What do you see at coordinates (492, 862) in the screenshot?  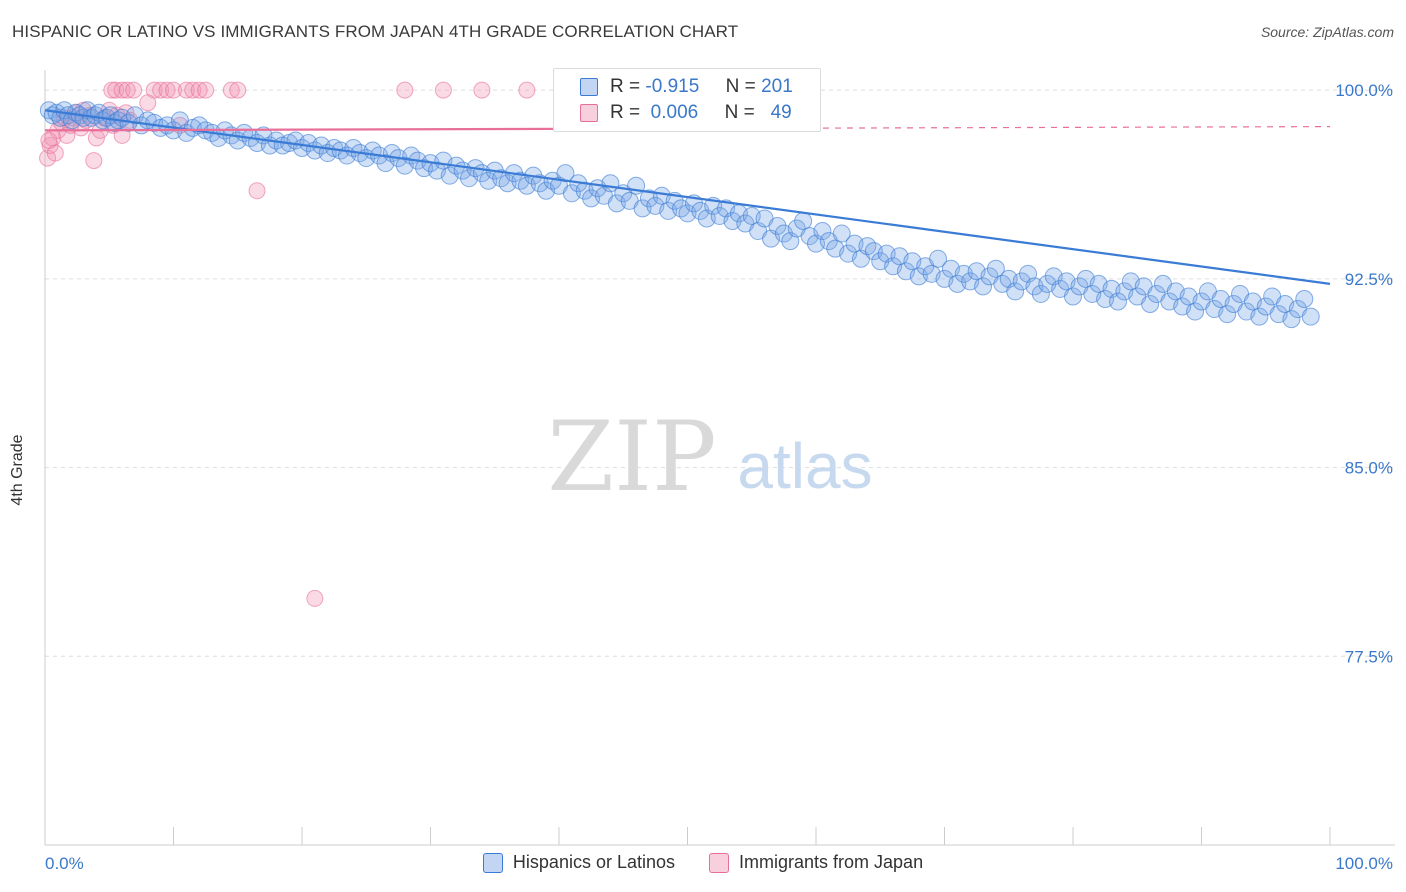 I see `legend-swatch-blue` at bounding box center [492, 862].